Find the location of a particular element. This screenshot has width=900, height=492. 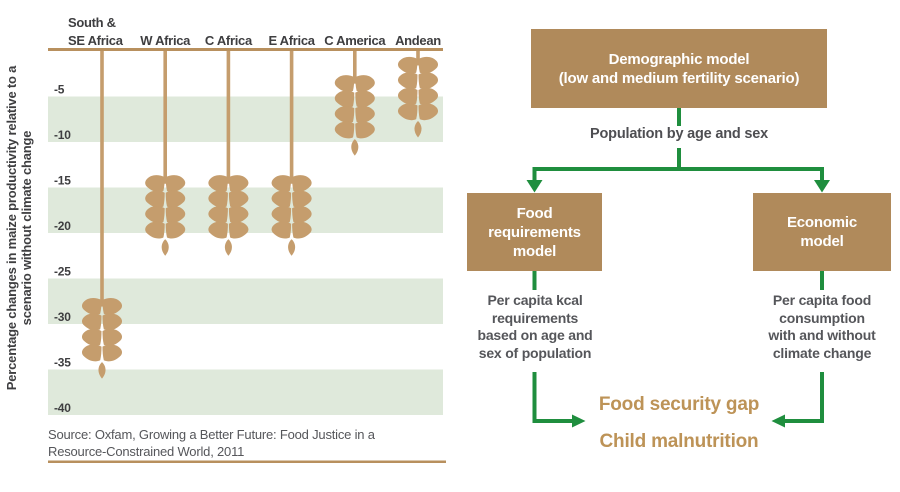

bottom-rule is located at coordinates (247, 461).